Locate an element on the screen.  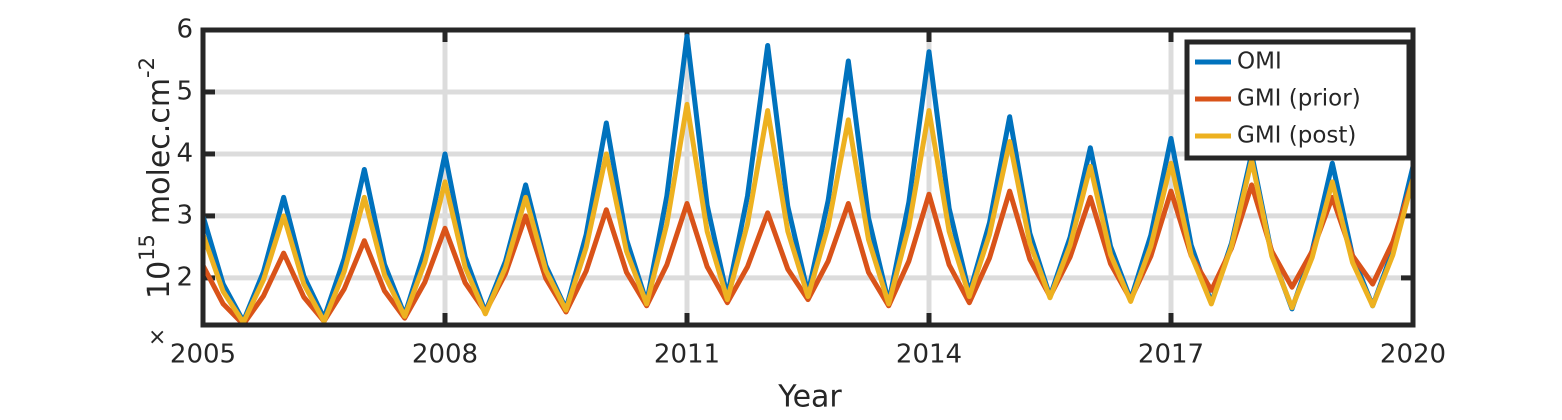
y-tick-label: 4 is located at coordinates (184, 153).